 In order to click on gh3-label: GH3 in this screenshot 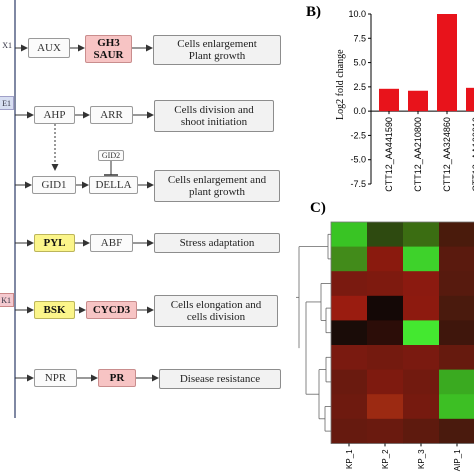, I will do `click(108, 43)`.